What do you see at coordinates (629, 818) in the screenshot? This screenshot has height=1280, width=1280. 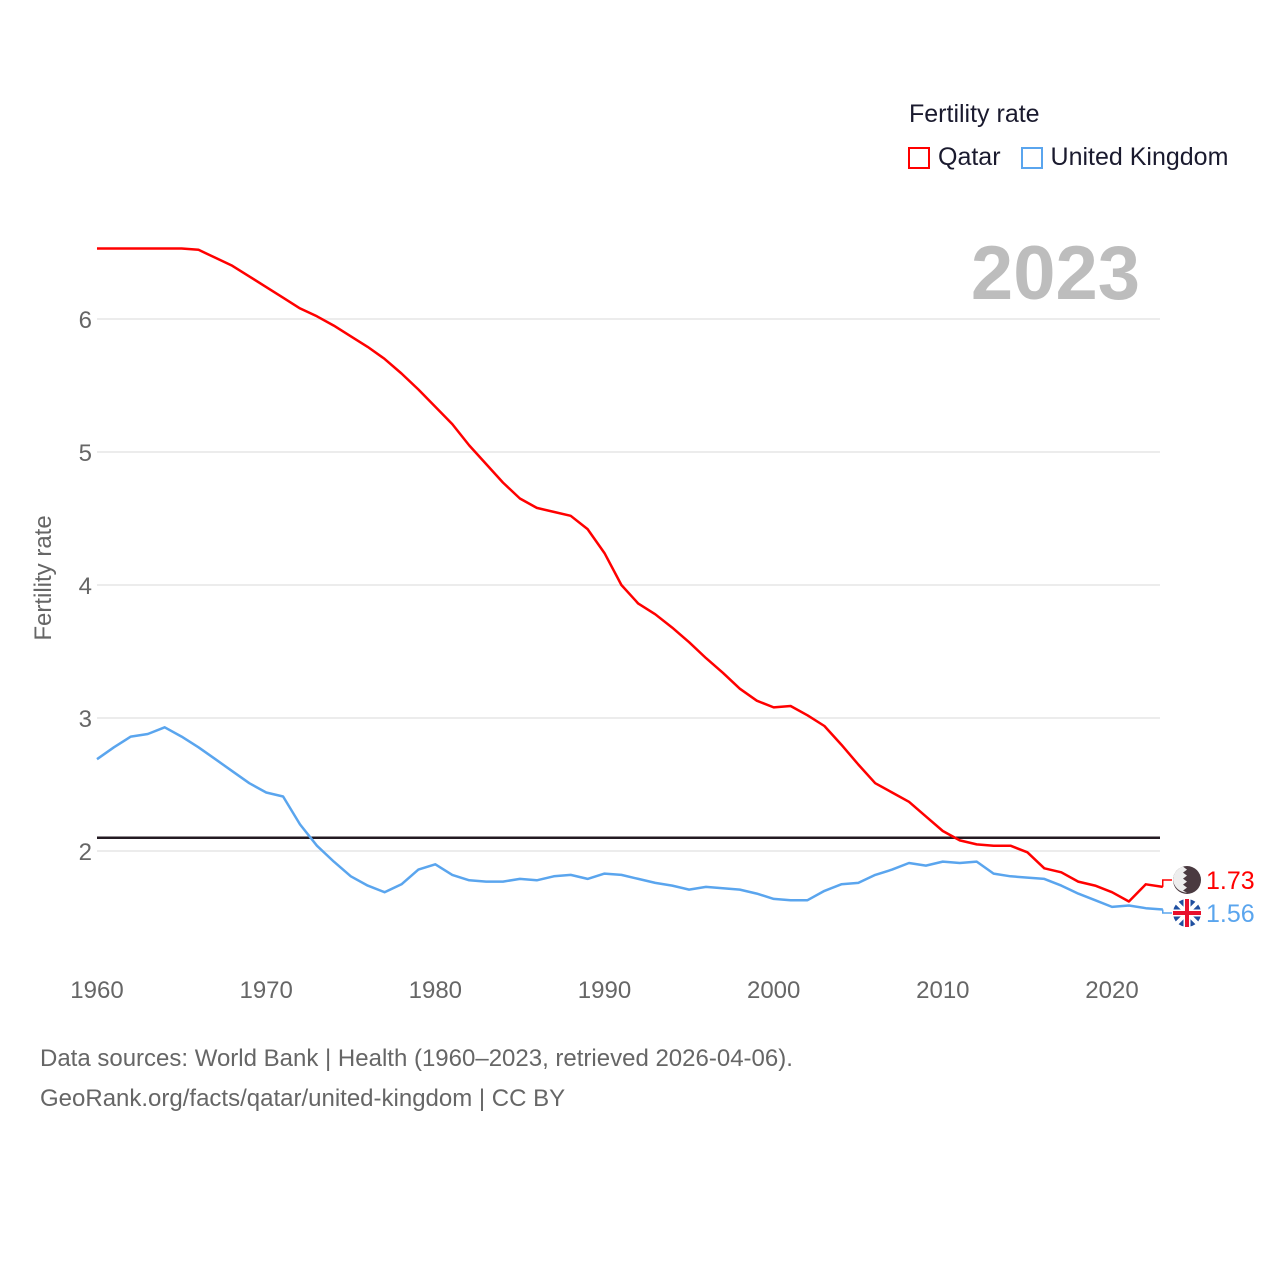 I see `series-line-united-kingdom` at bounding box center [629, 818].